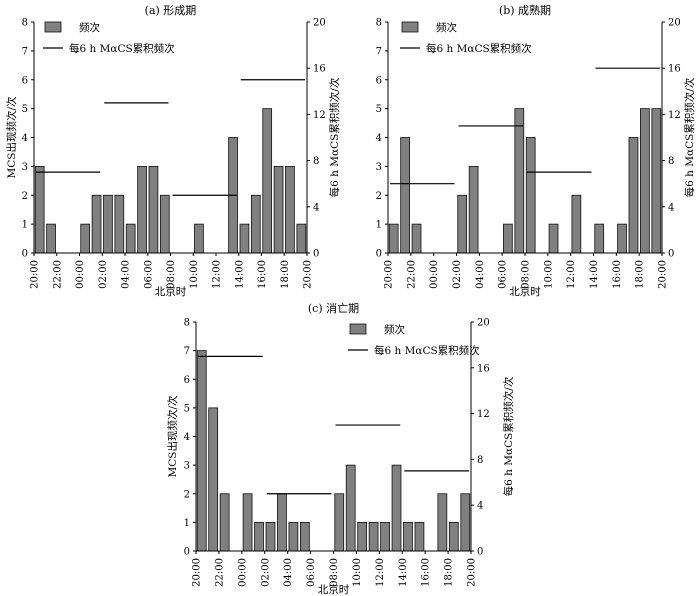  I want to click on y2-axis-label: 每6 h MαCS累积频次/次, so click(334, 137).